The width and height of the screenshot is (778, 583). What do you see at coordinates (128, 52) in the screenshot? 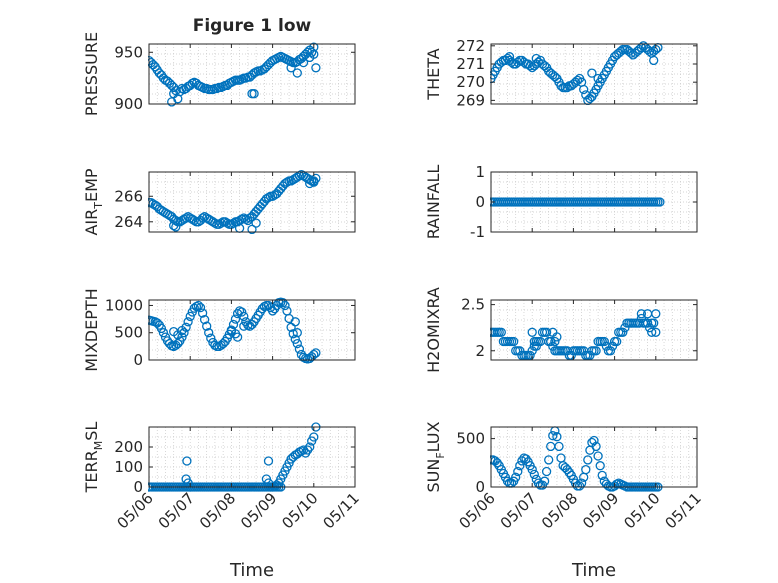
I see `y-tick-label: 950` at bounding box center [128, 52].